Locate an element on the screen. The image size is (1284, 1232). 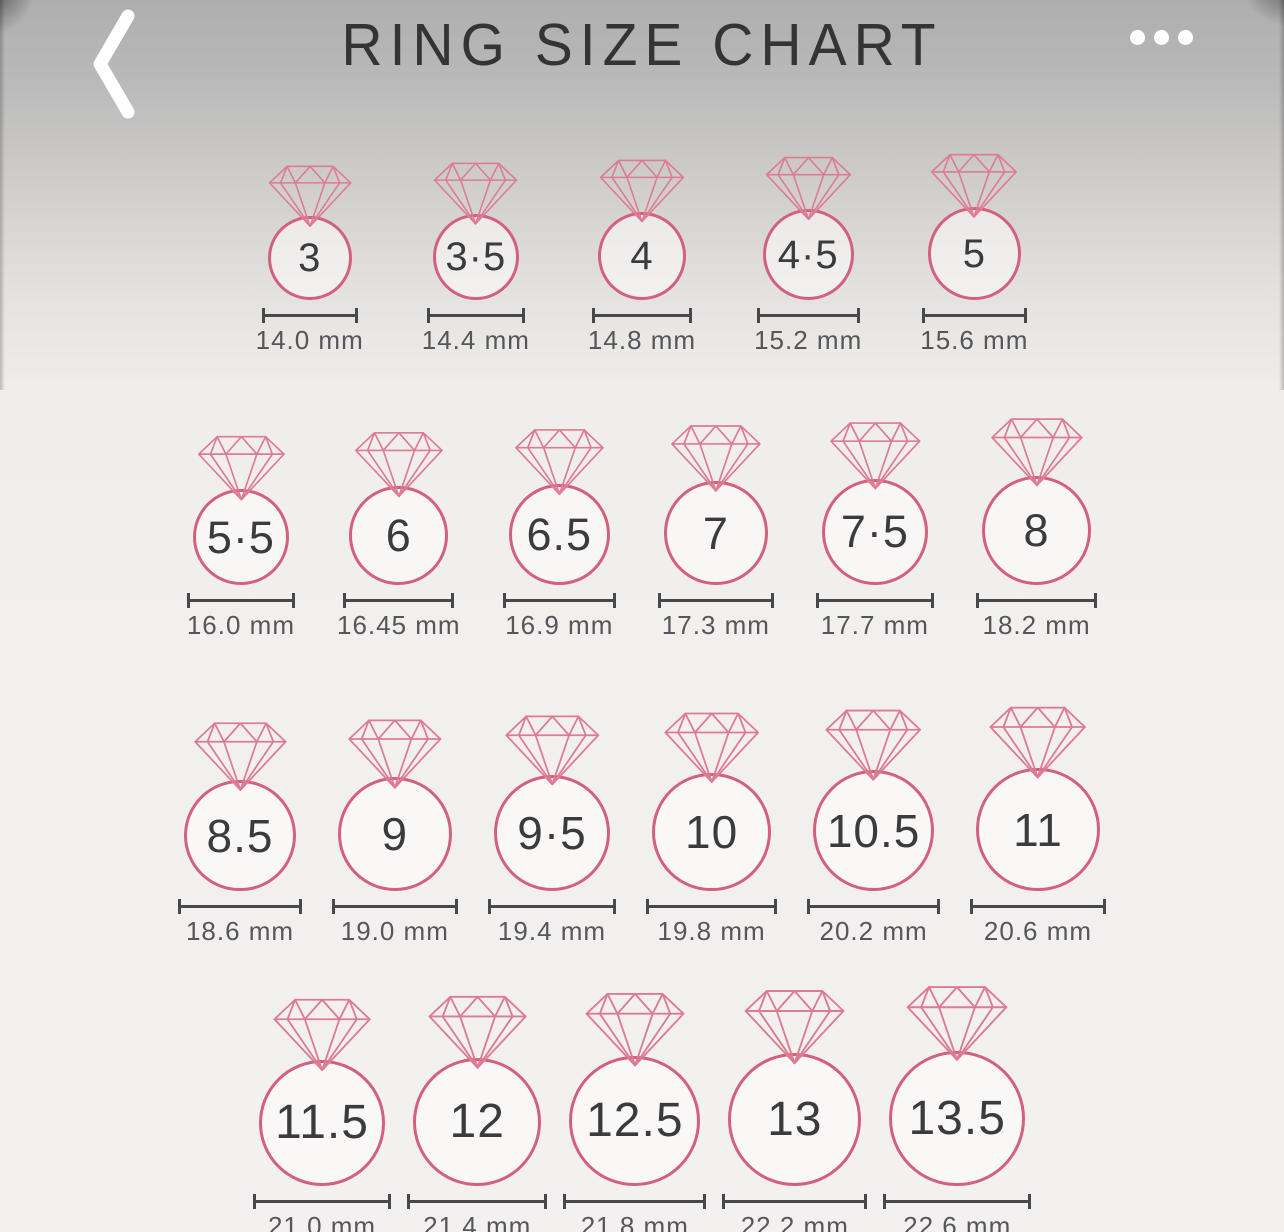
ring-band: 8.5 is located at coordinates (240, 835).